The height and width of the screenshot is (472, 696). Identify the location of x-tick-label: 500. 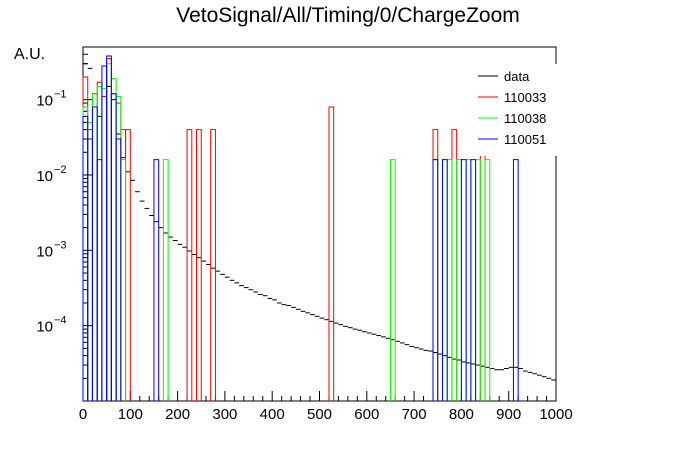
(319, 414).